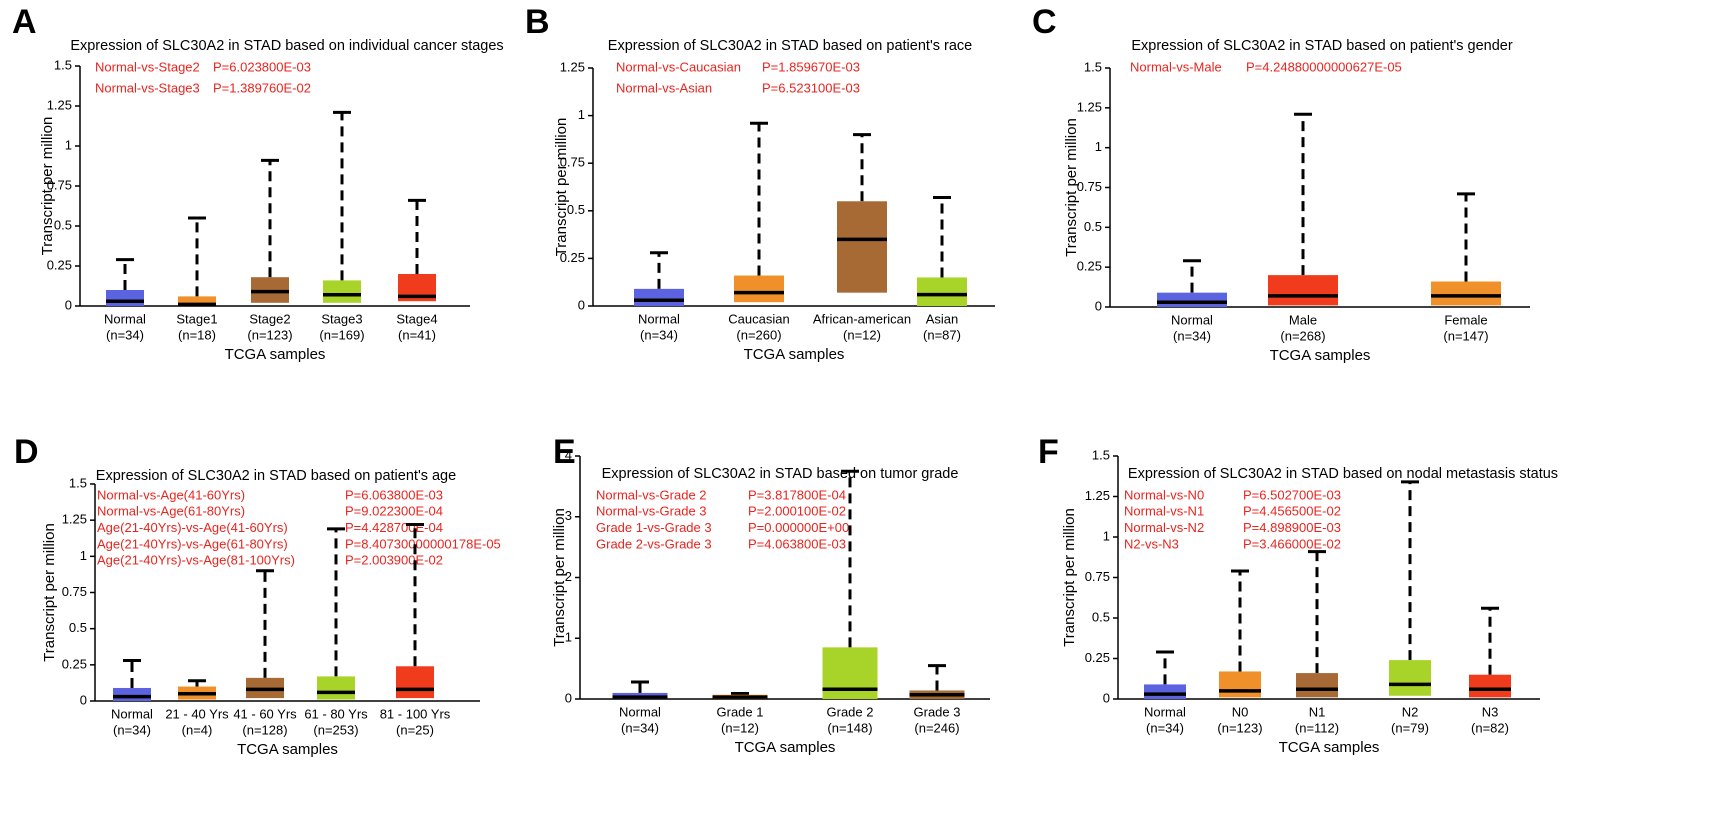 The image size is (1735, 837). What do you see at coordinates (936, 727) in the screenshot?
I see `x-tick-count: (n=246)` at bounding box center [936, 727].